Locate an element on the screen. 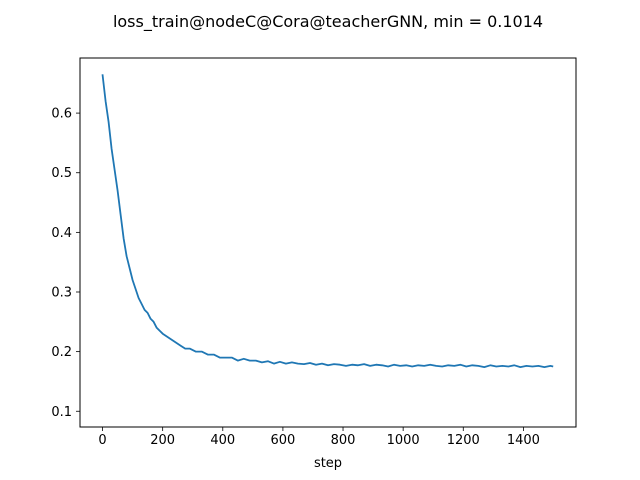 The height and width of the screenshot is (480, 640). x-tick-label: 1200 is located at coordinates (463, 440).